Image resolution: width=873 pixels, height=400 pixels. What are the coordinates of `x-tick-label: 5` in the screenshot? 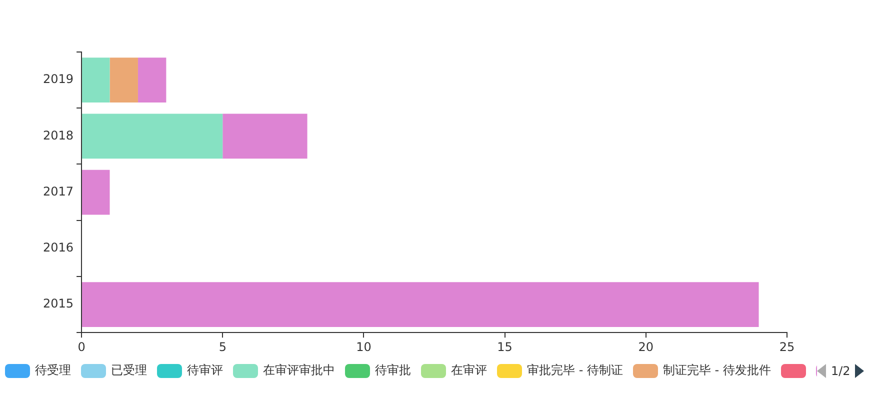 It's located at (222, 347).